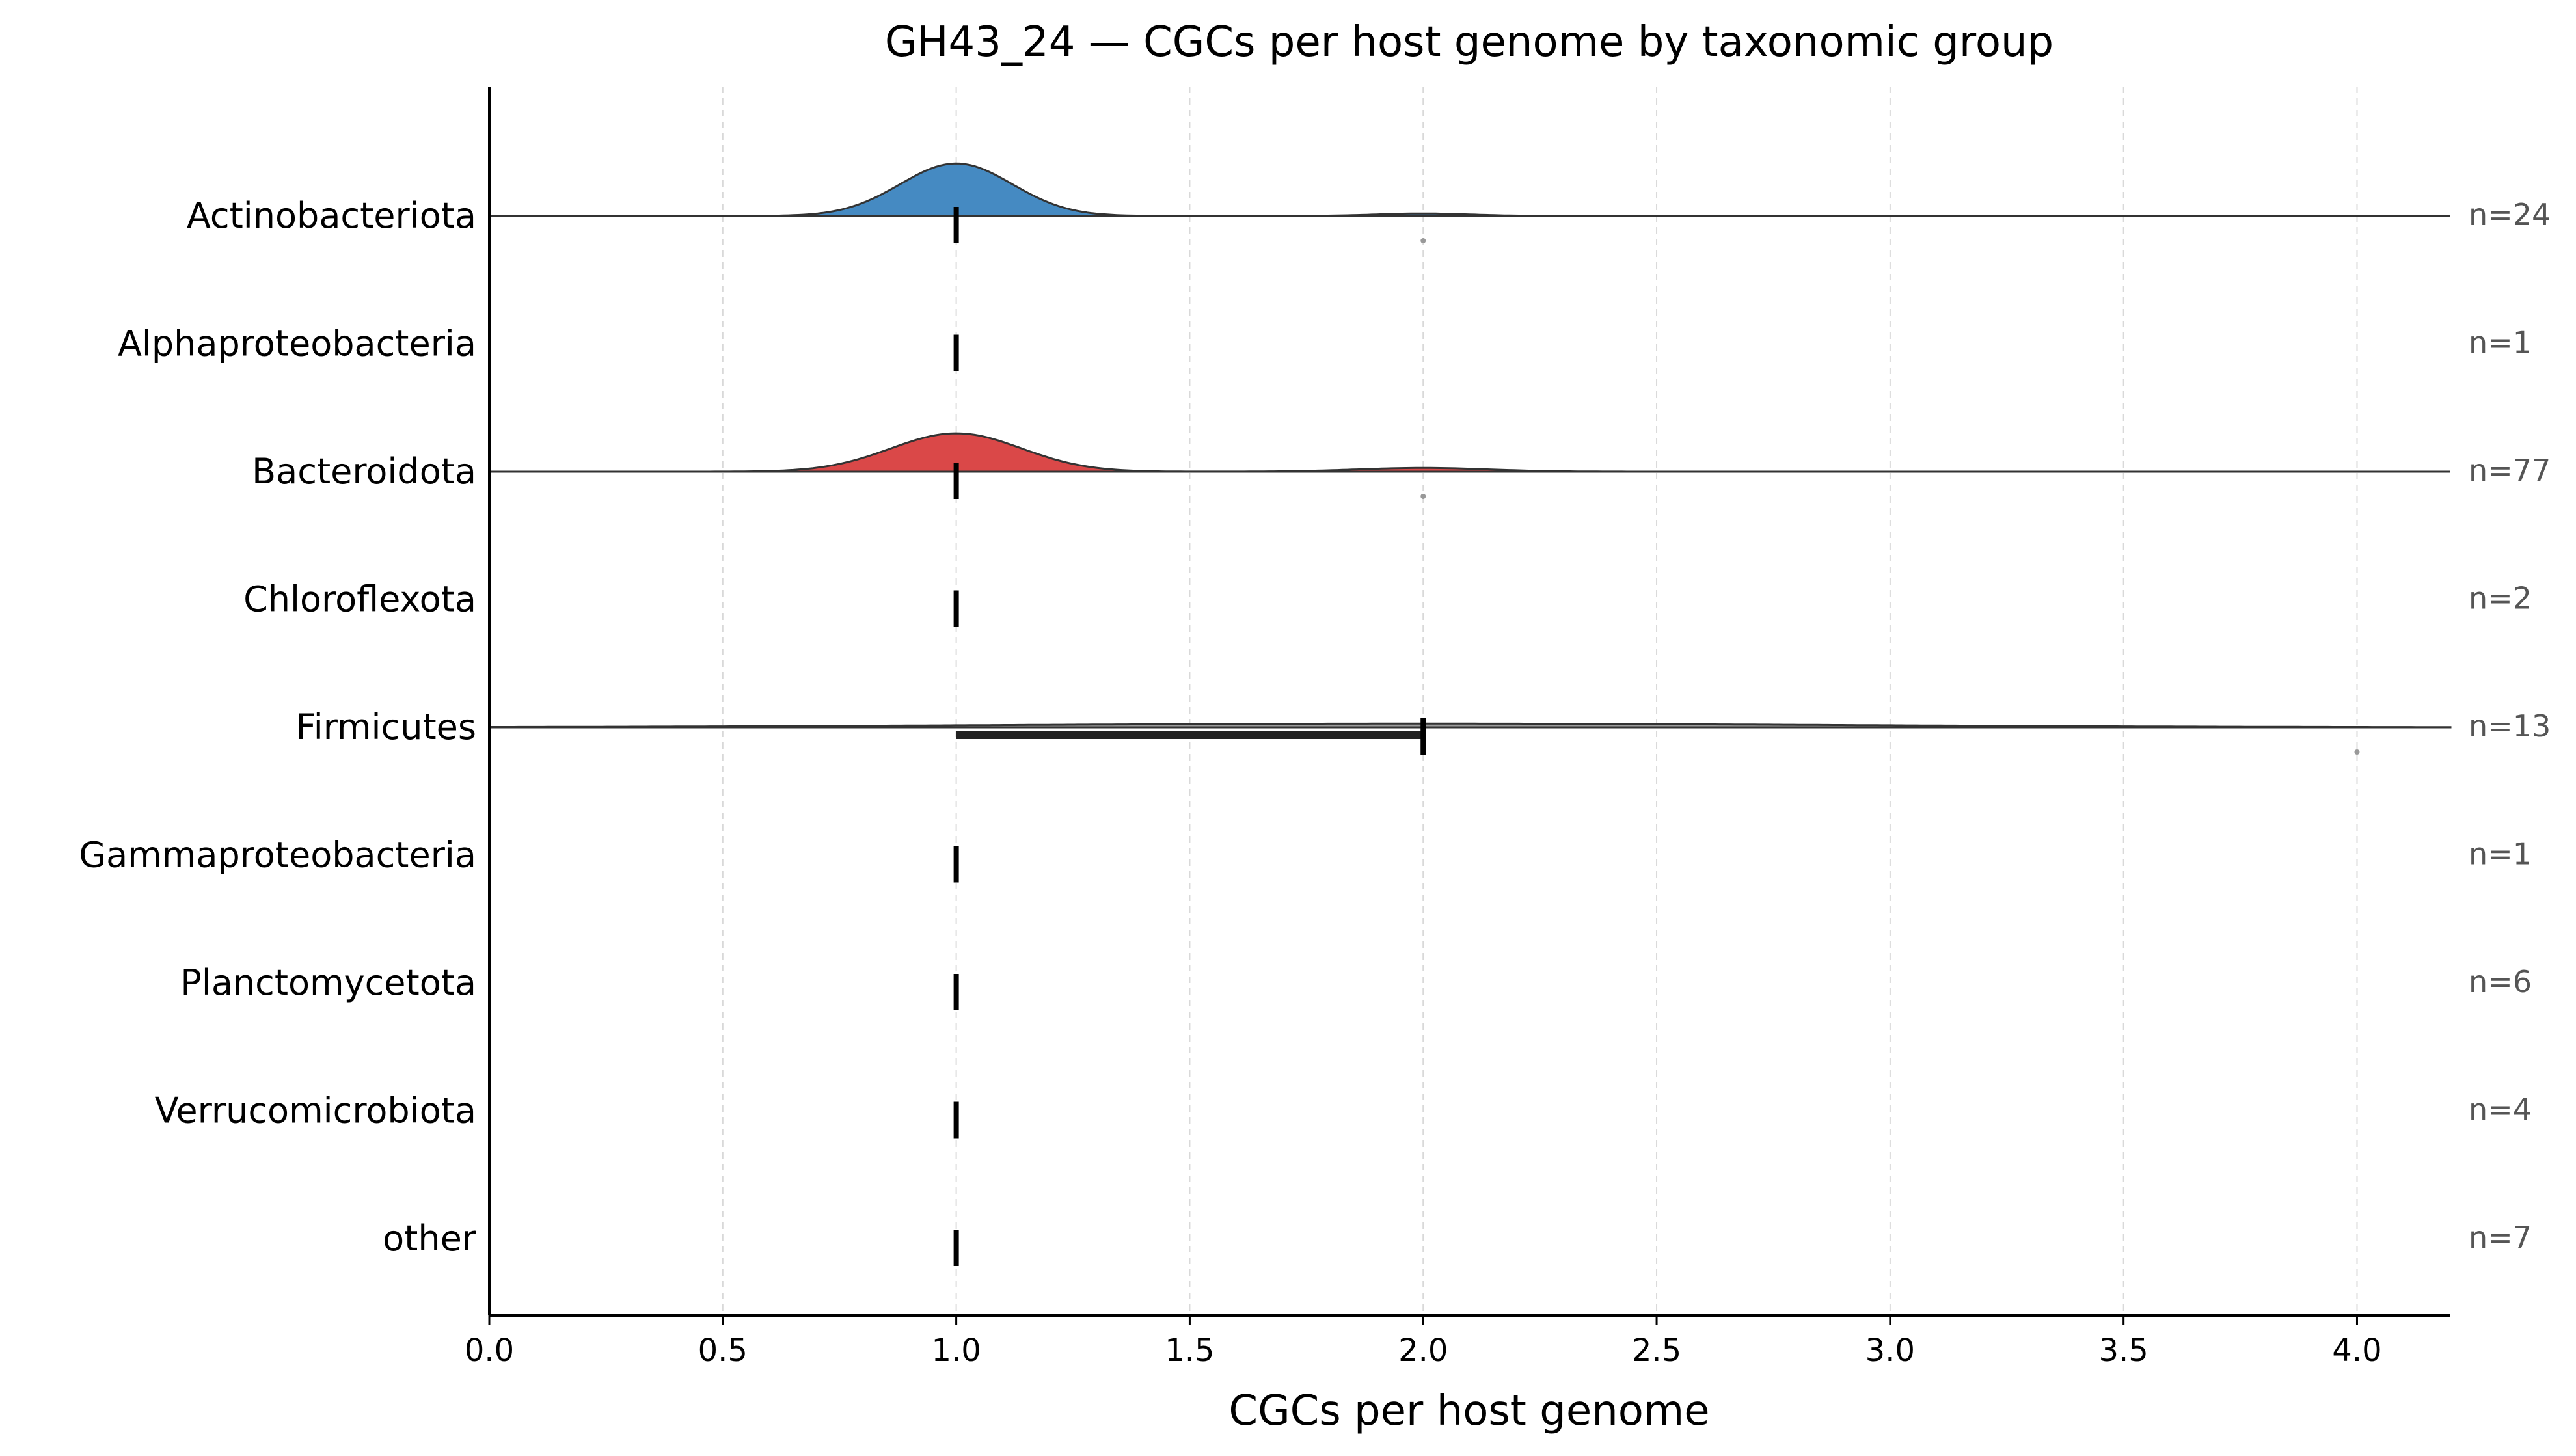 The width and height of the screenshot is (2576, 1456). What do you see at coordinates (2500, 342) in the screenshot?
I see `n-label-alphaproteobacteria: n=1` at bounding box center [2500, 342].